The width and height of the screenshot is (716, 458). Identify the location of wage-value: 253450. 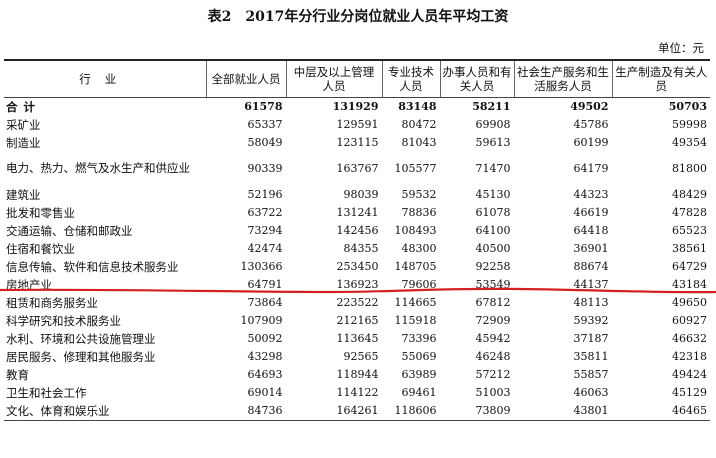
(357, 266).